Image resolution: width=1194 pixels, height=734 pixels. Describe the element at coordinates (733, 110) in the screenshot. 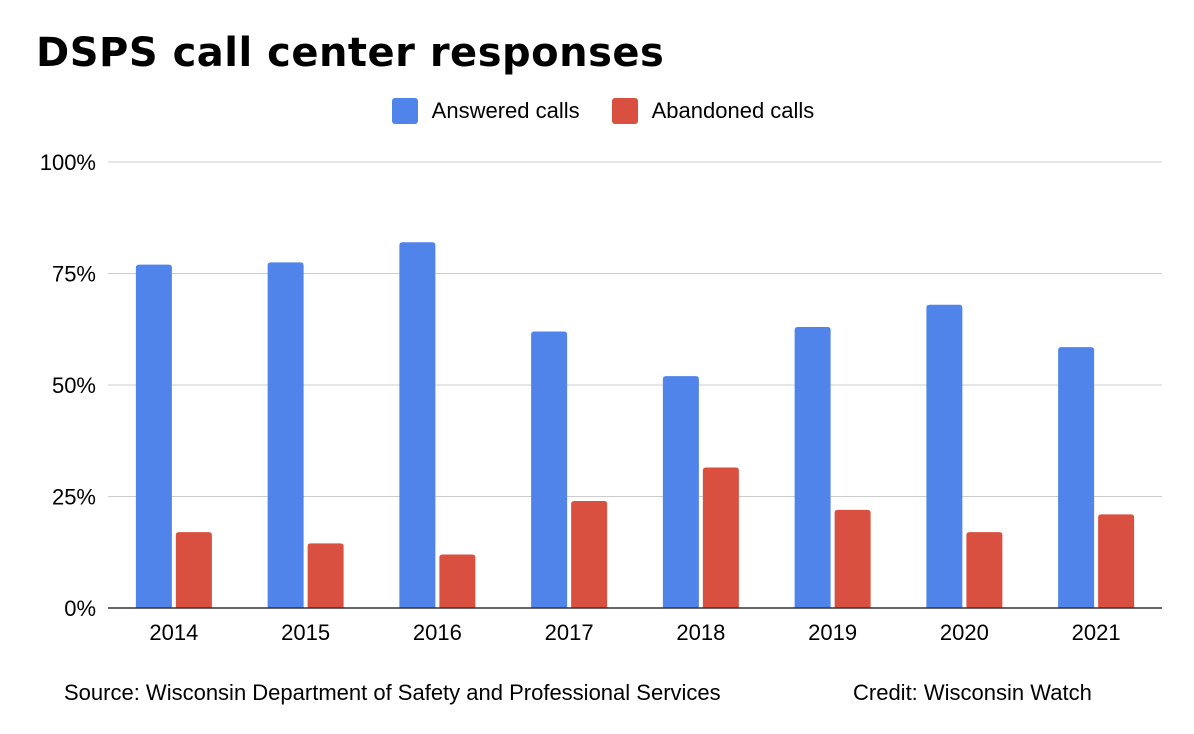

I see `legend-label-abandoned: Abandoned calls` at that location.